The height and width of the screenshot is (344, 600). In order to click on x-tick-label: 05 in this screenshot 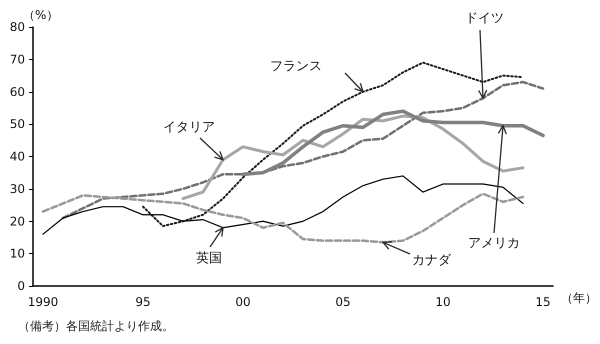, I will do `click(343, 302)`.